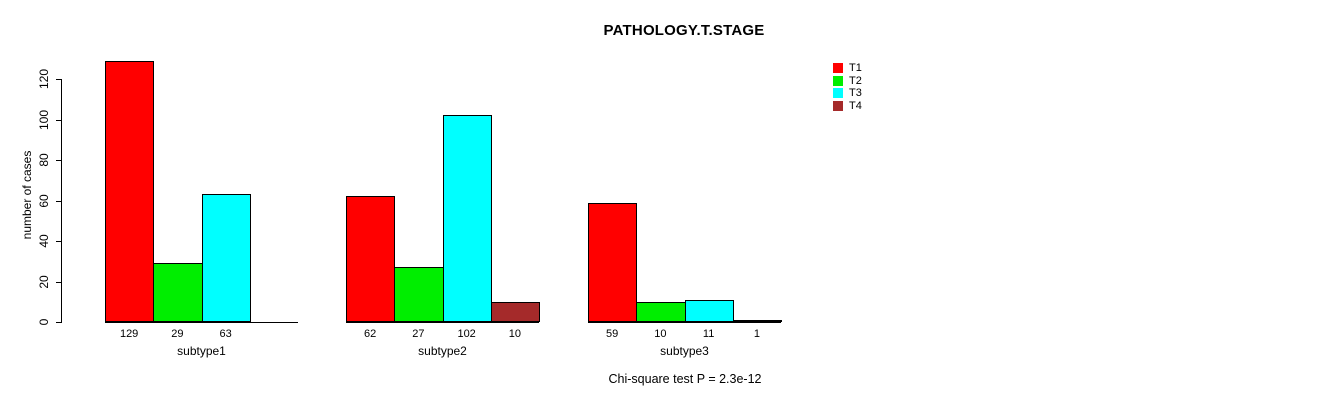 Image resolution: width=1340 pixels, height=400 pixels. I want to click on y-axis-tick-label: 100, so click(44, 119).